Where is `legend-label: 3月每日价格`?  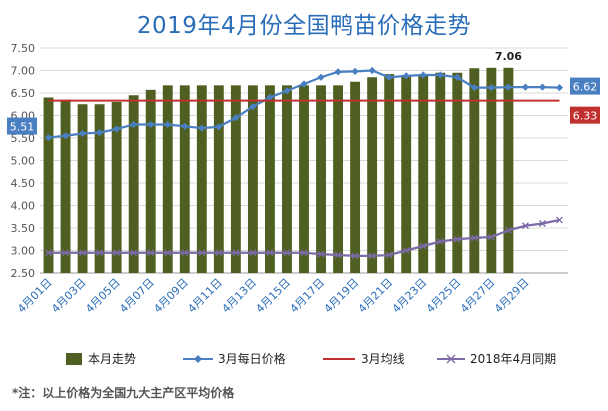
legend-label: 3月每日价格 is located at coordinates (252, 358).